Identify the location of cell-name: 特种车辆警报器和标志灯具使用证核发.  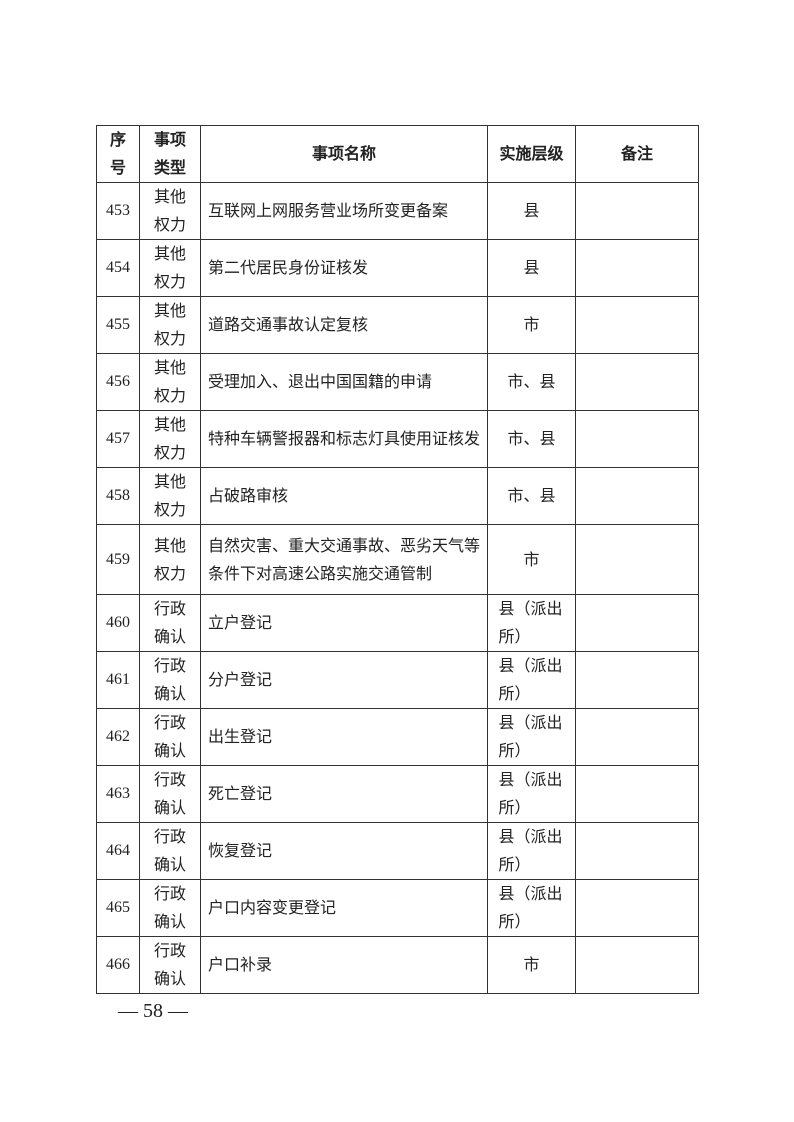
(344, 439).